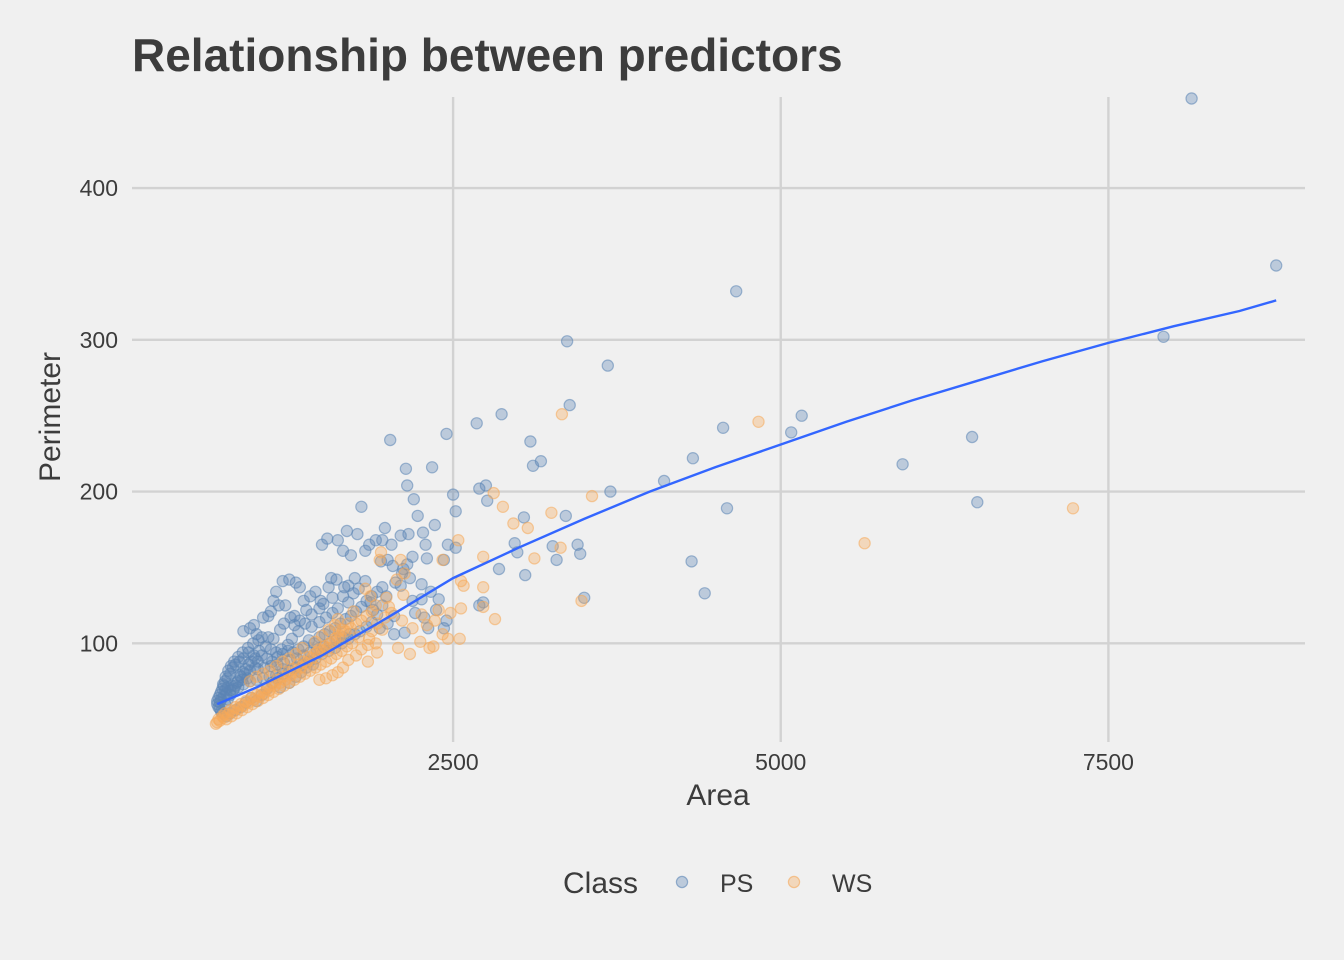 The height and width of the screenshot is (960, 1344). I want to click on y-tick-label: 200, so click(99, 492).